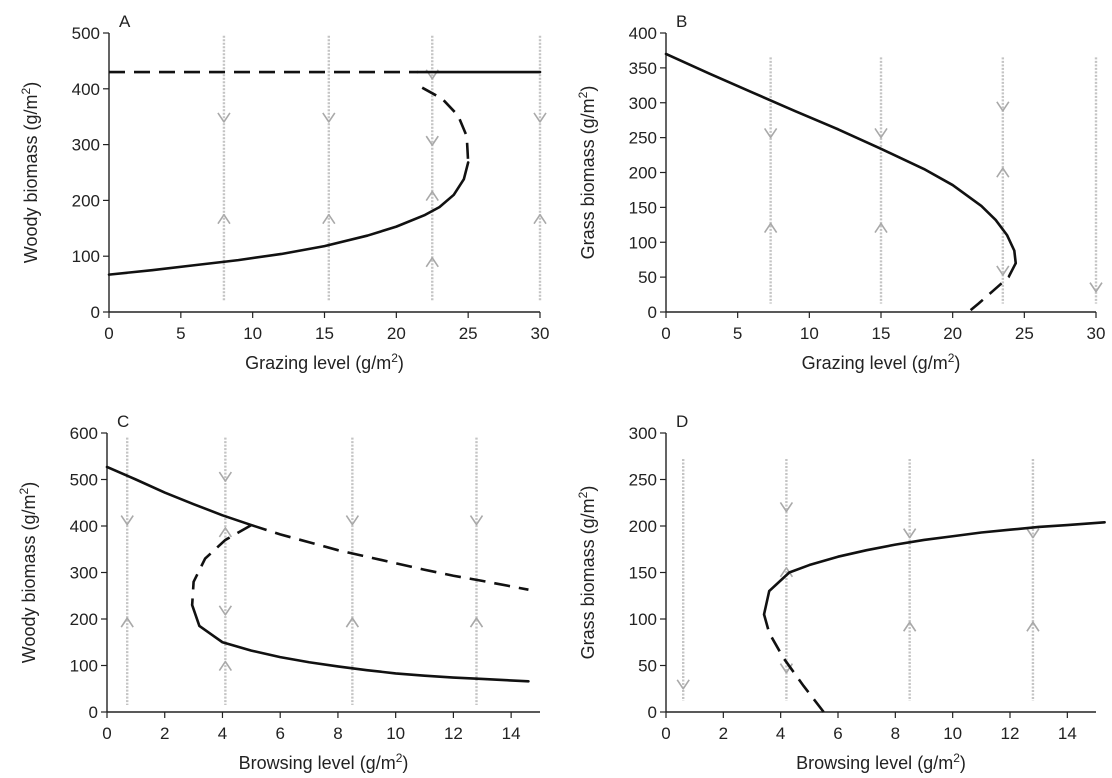  I want to click on x-tick-label: 14, so click(511, 733).